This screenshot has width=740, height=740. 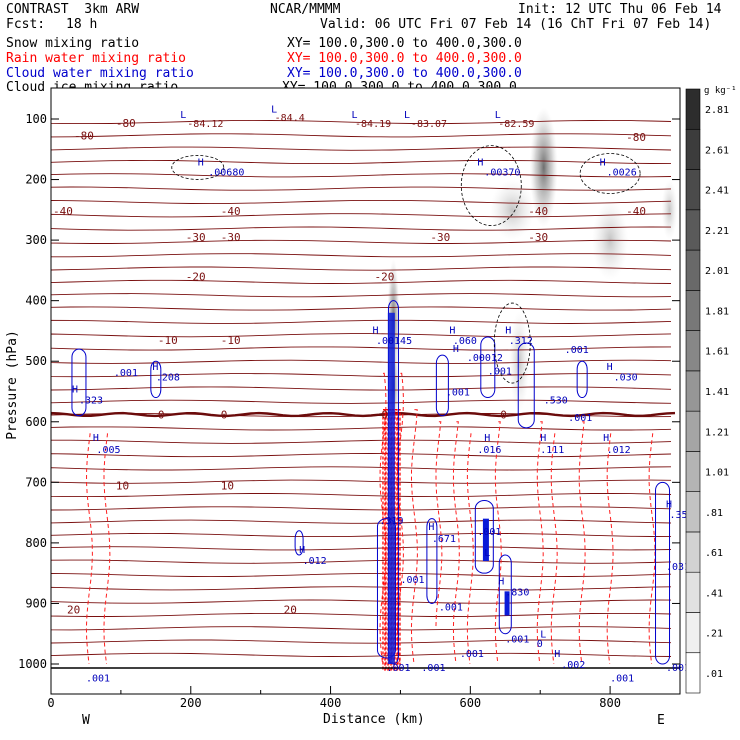 I want to click on colorbar-tick-label: 2.61, so click(x=717, y=150).